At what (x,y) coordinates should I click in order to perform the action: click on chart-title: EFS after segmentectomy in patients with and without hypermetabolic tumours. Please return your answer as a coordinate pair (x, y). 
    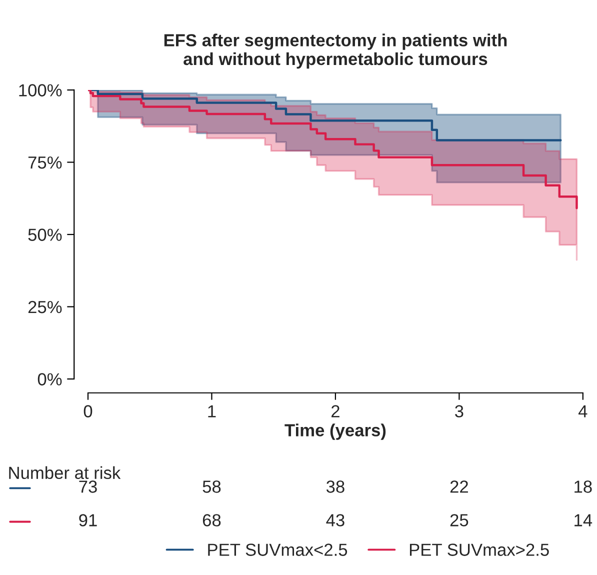
    Looking at the image, I should click on (335, 51).